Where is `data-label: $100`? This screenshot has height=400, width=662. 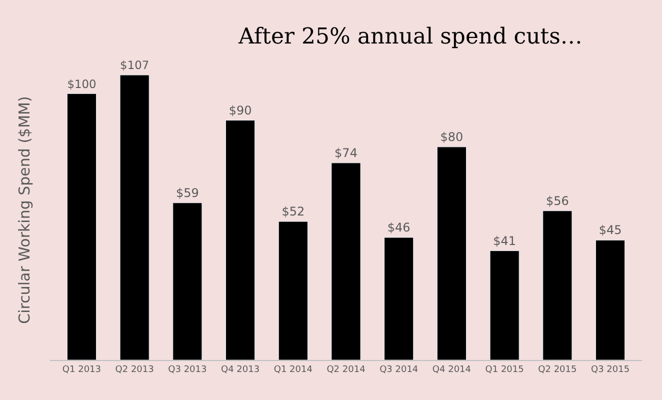
data-label: $100 is located at coordinates (81, 83).